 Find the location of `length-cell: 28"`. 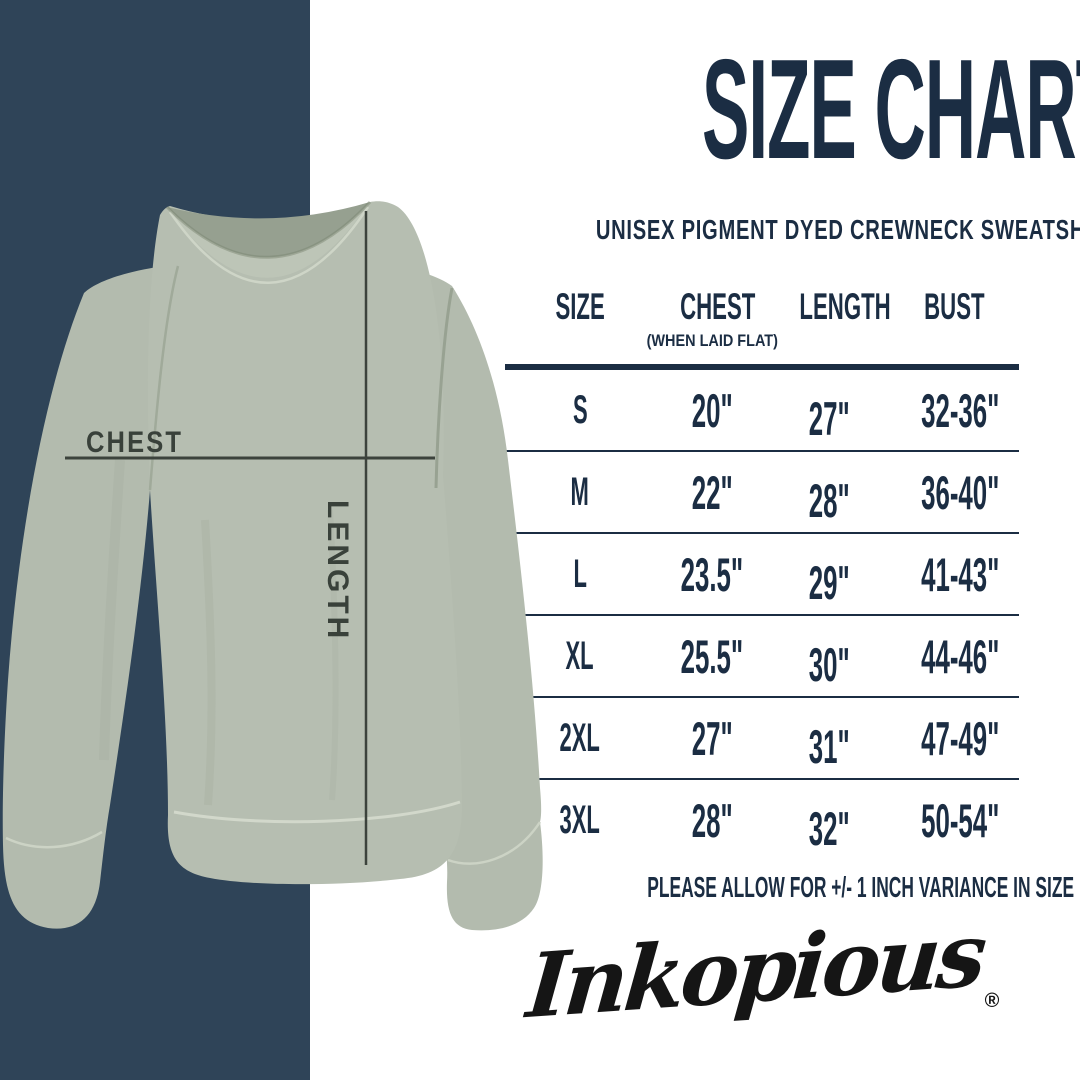

length-cell: 28" is located at coordinates (829, 500).